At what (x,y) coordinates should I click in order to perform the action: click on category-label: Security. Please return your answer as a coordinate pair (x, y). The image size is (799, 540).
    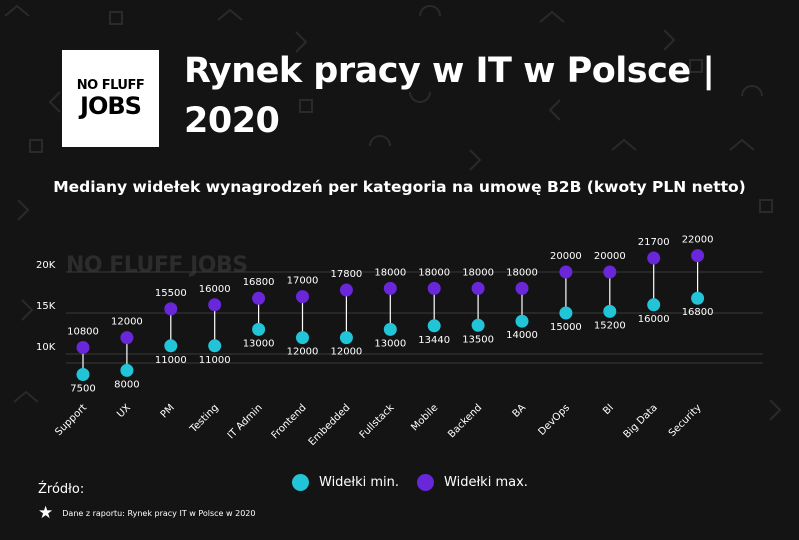
    Looking at the image, I should click on (685, 420).